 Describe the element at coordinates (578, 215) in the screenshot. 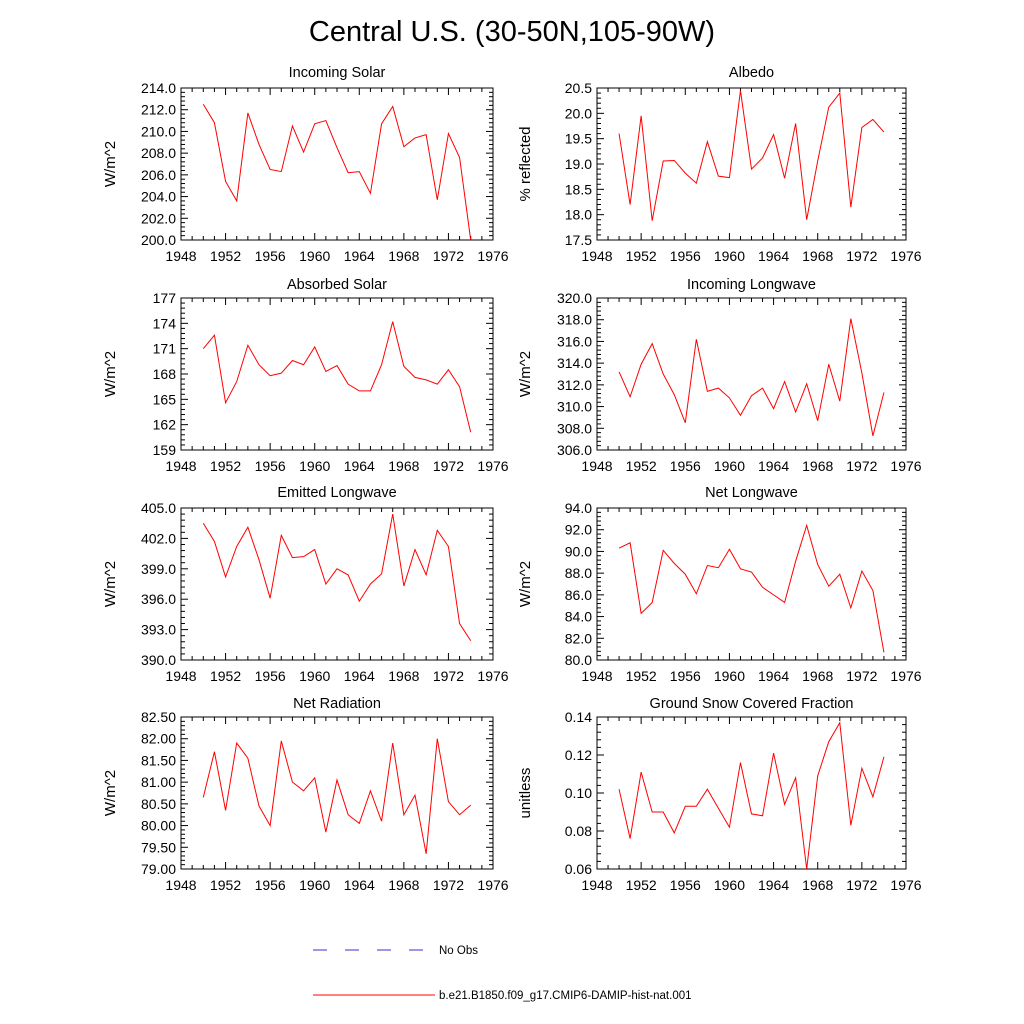

I see `y-tick-label: 18.0` at that location.